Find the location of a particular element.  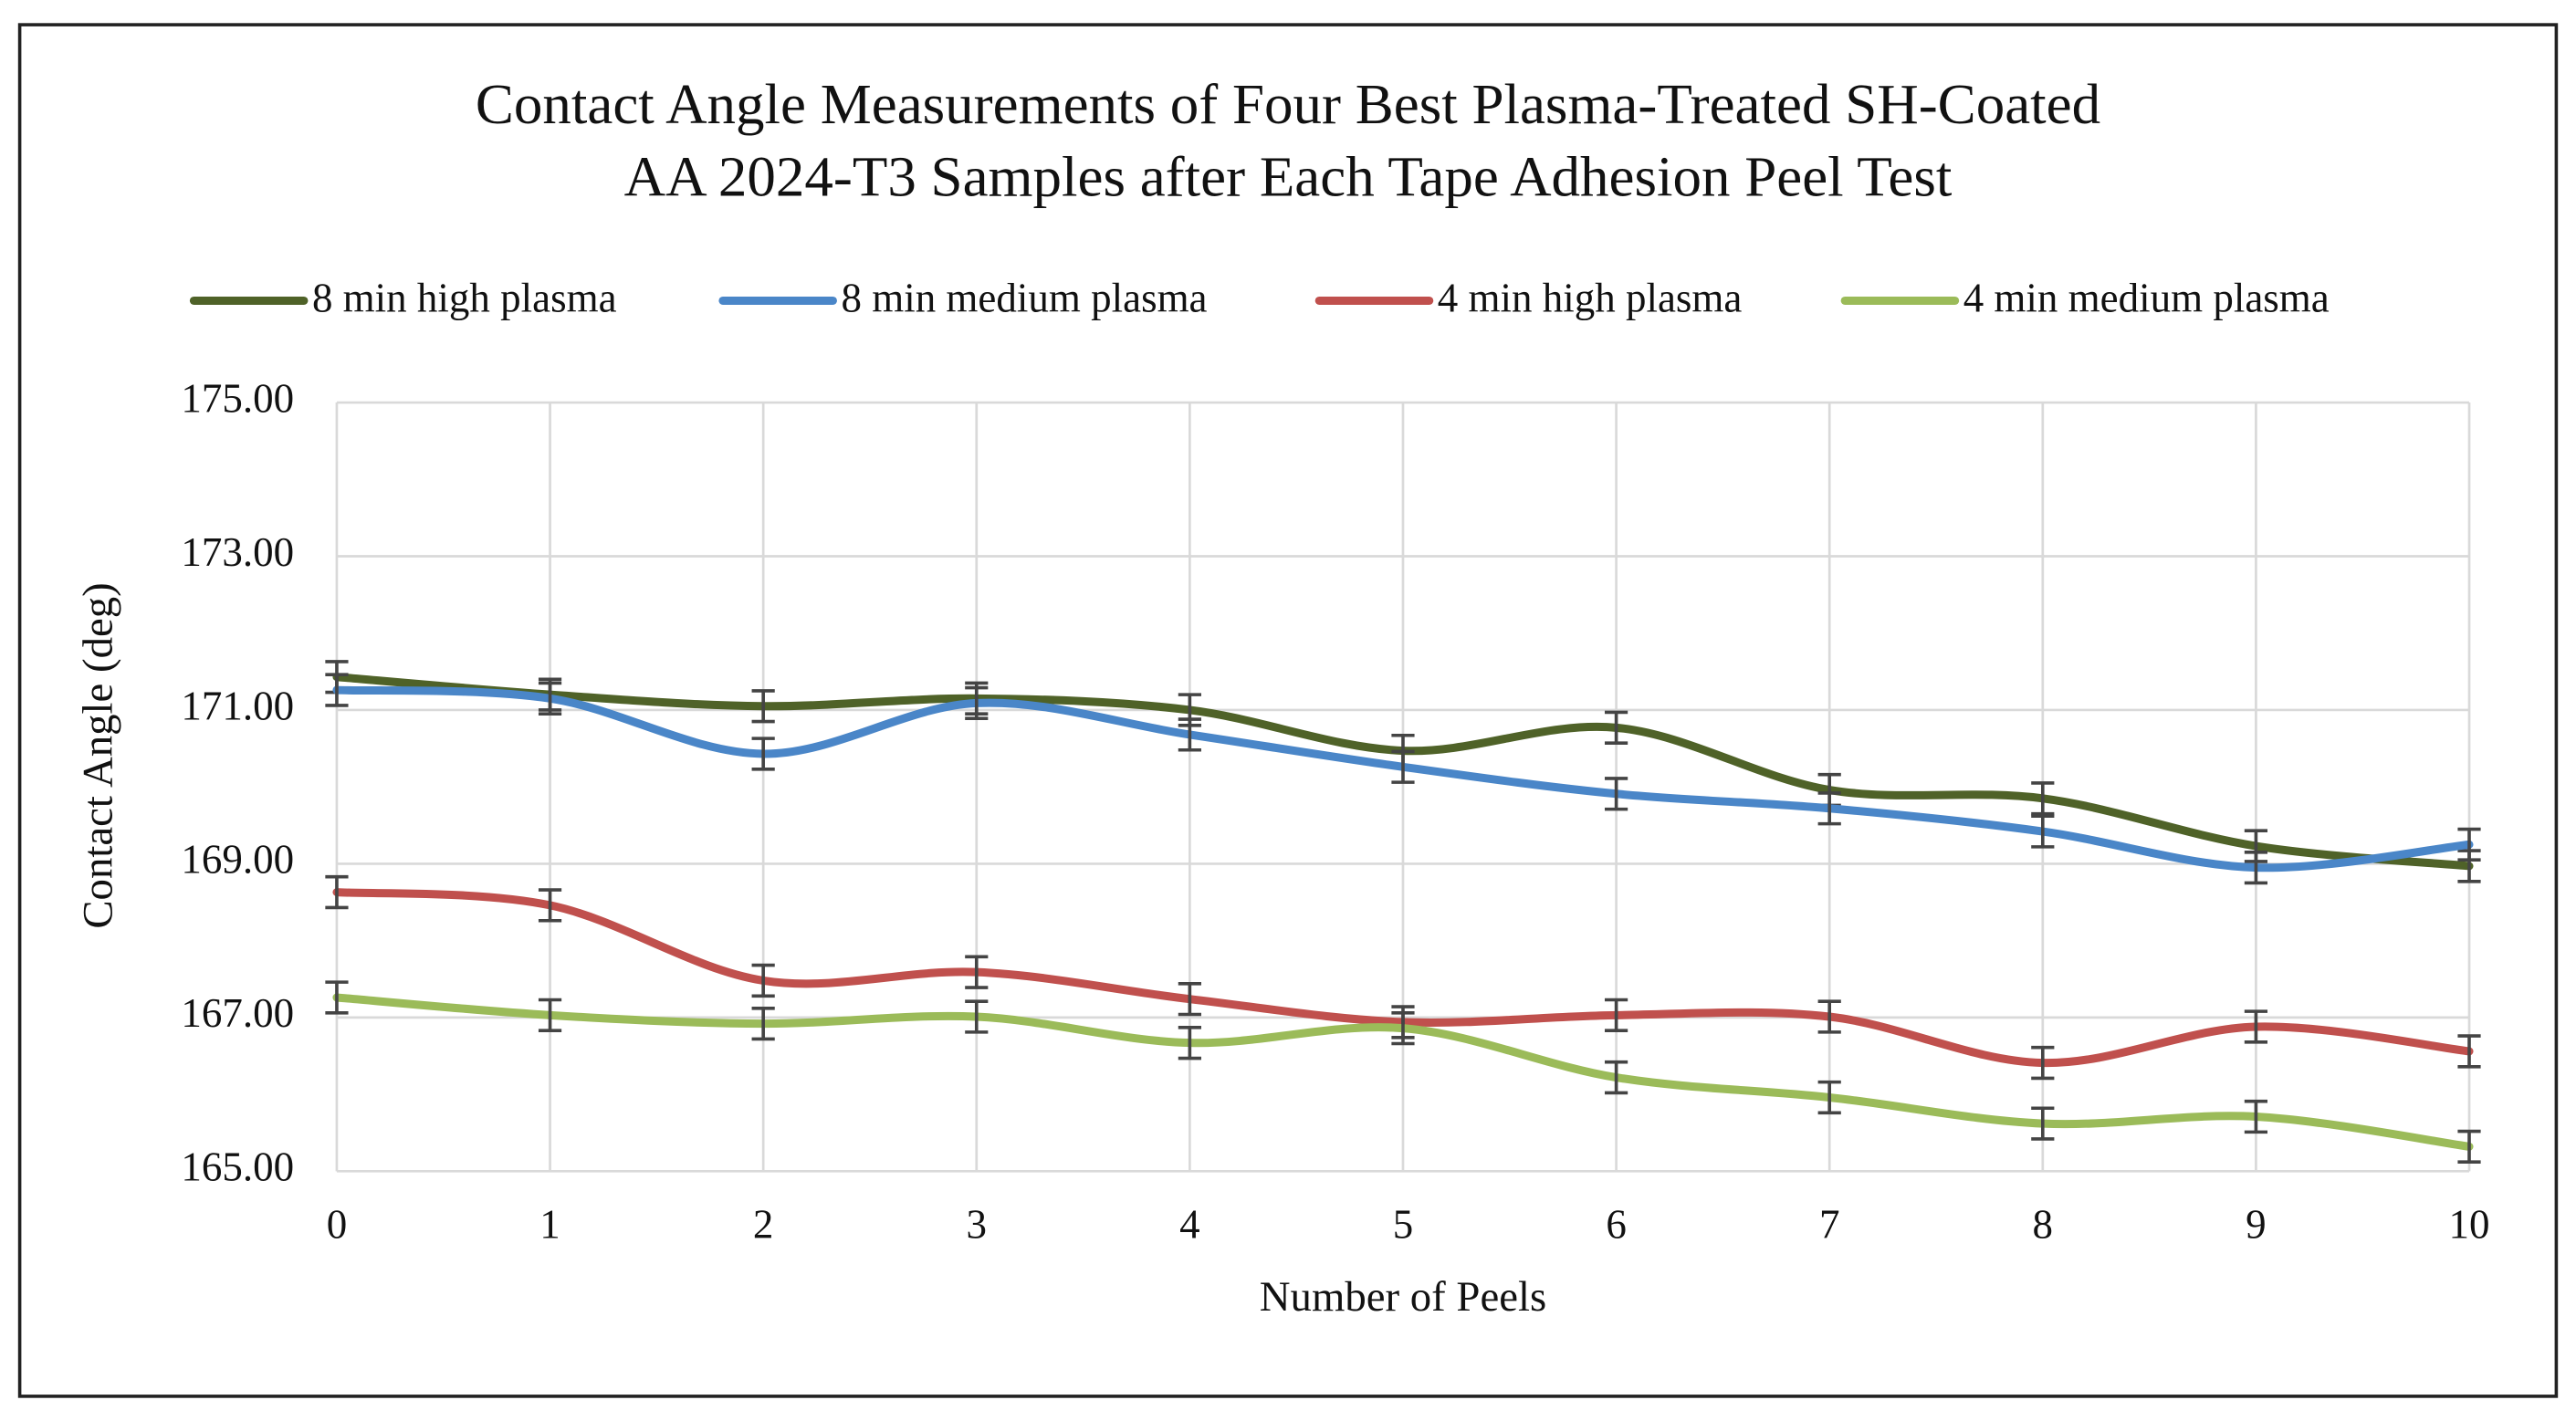

x-tick-label: 5 is located at coordinates (1403, 1225).